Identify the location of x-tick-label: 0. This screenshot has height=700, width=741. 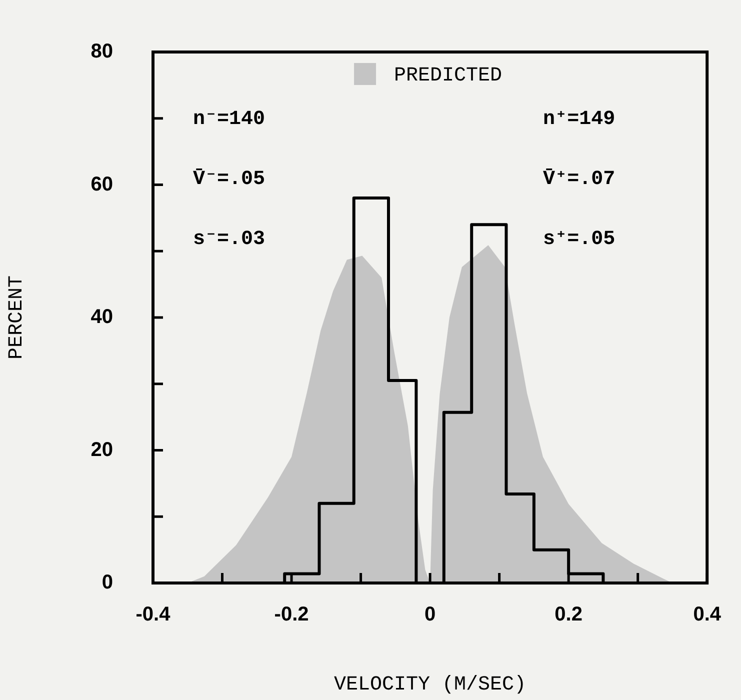
(430, 615).